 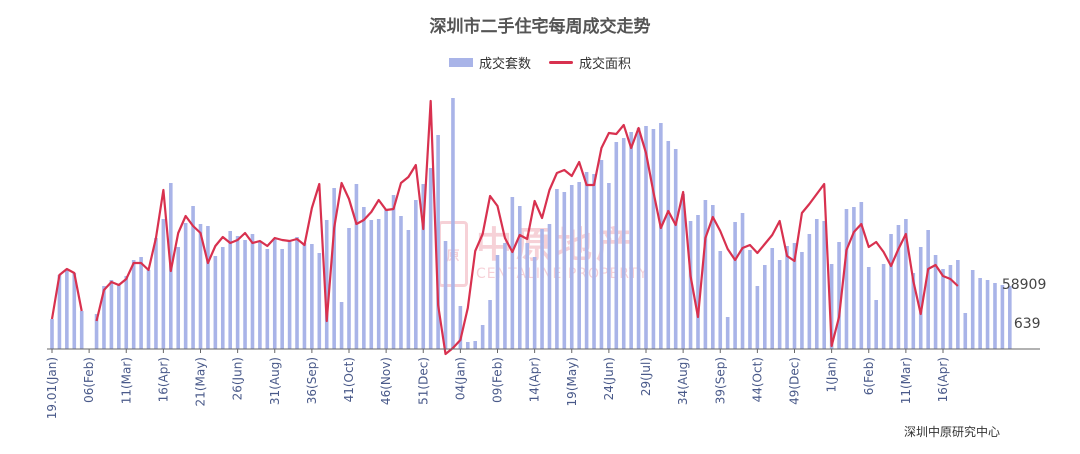 I want to click on legend-item-bar: 成交套数, so click(x=489, y=62).